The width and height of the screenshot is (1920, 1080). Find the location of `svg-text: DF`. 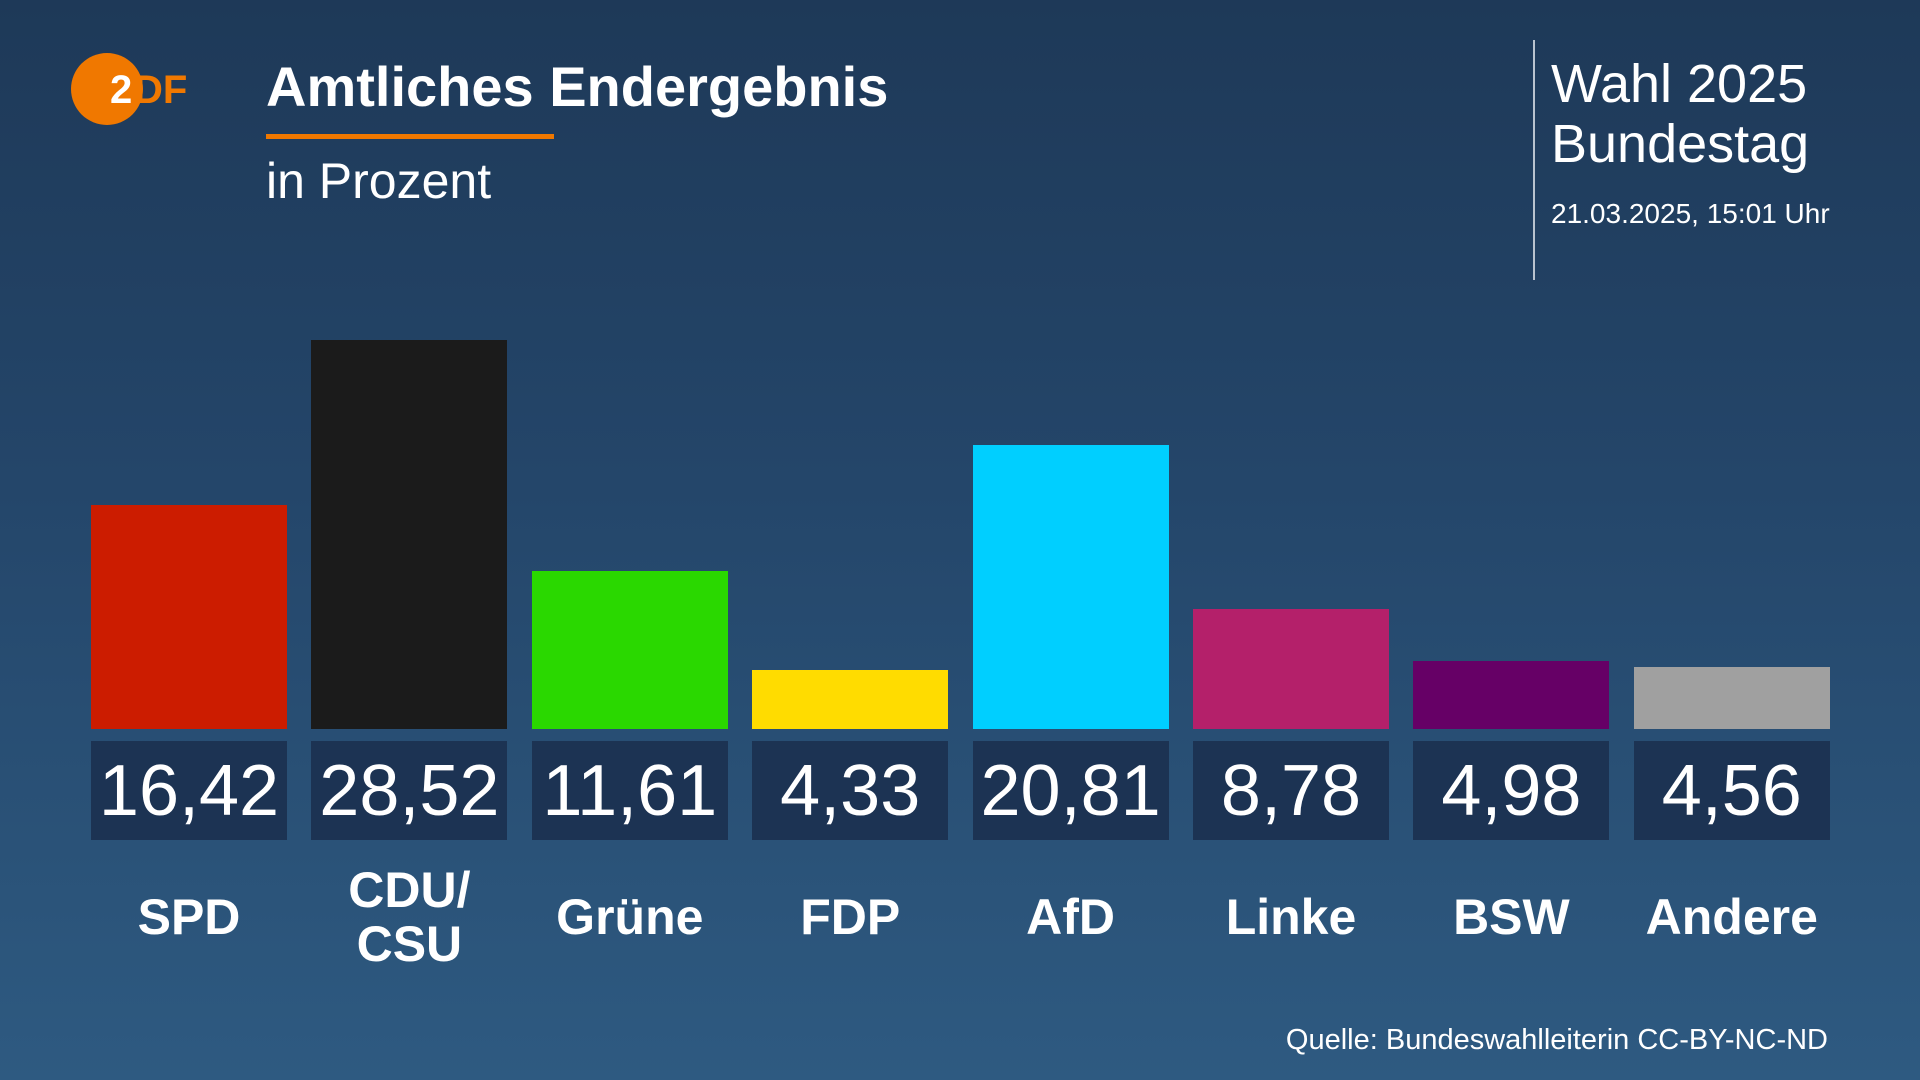

svg-text: DF is located at coordinates (160, 90).